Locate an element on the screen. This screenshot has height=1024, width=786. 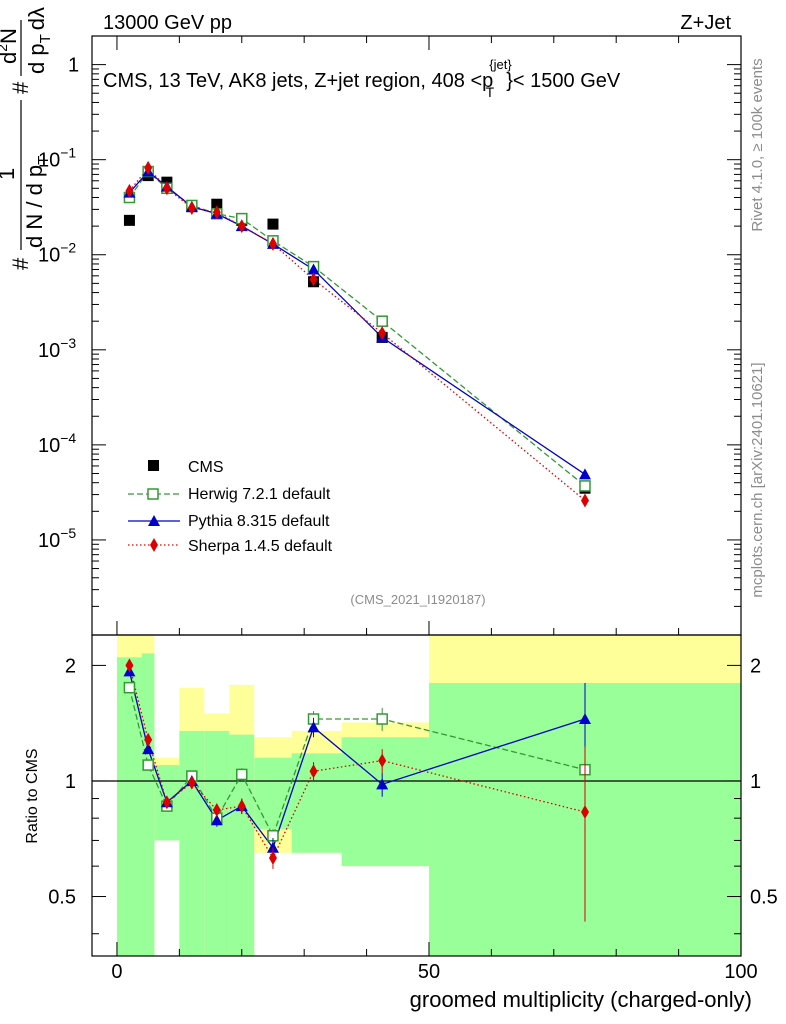
ylabel-num-n: N is located at coordinates (10, 36).